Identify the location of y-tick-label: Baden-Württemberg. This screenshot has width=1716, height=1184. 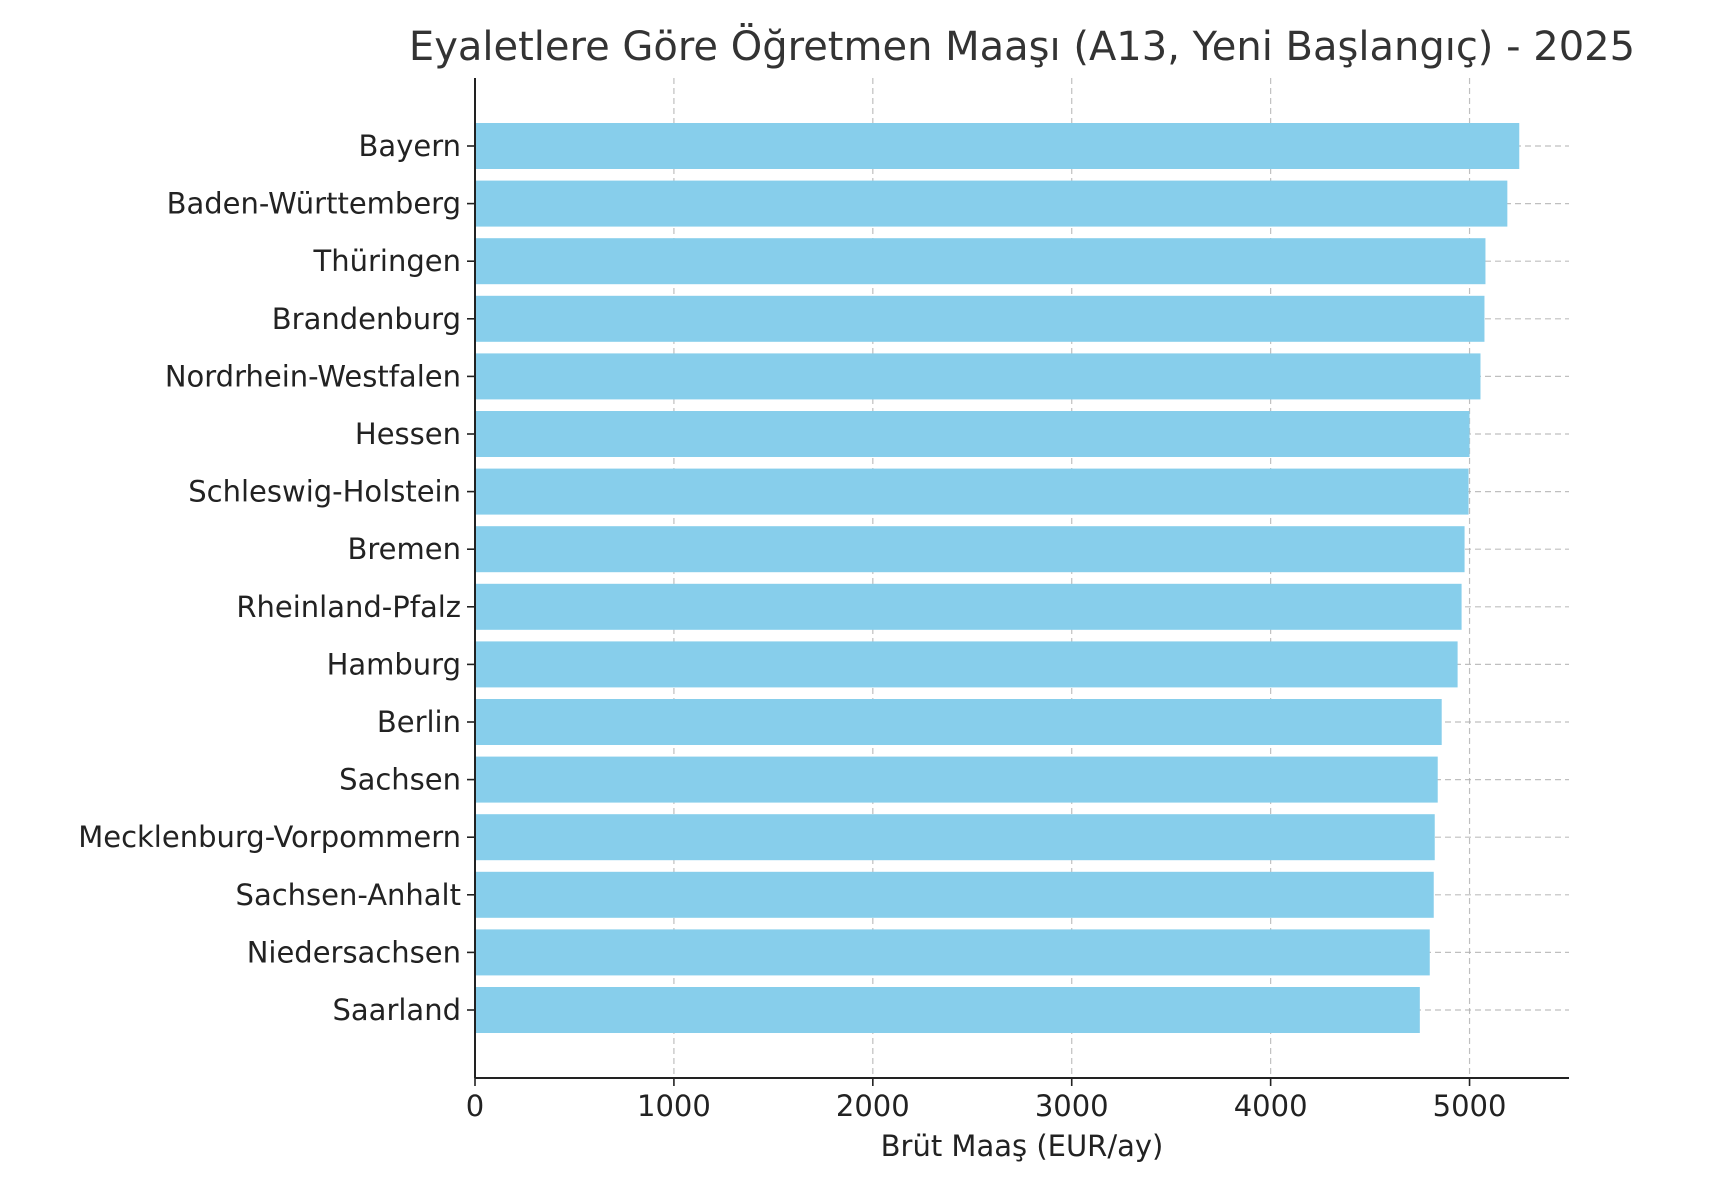
(314, 204).